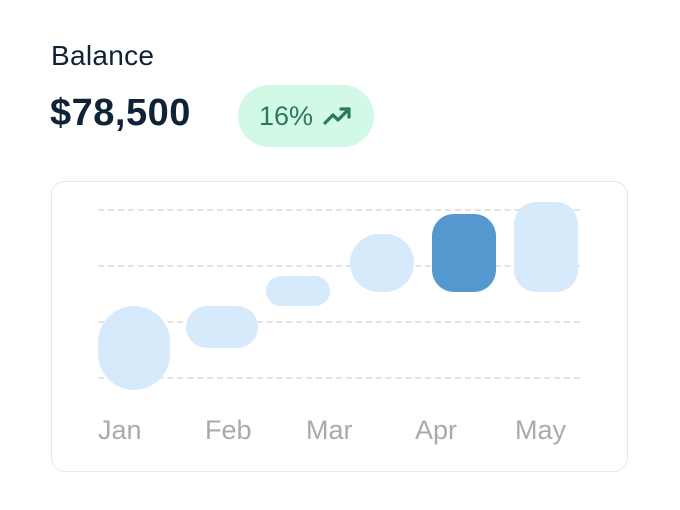  Describe the element at coordinates (337, 116) in the screenshot. I see `trending-up-icon` at that location.